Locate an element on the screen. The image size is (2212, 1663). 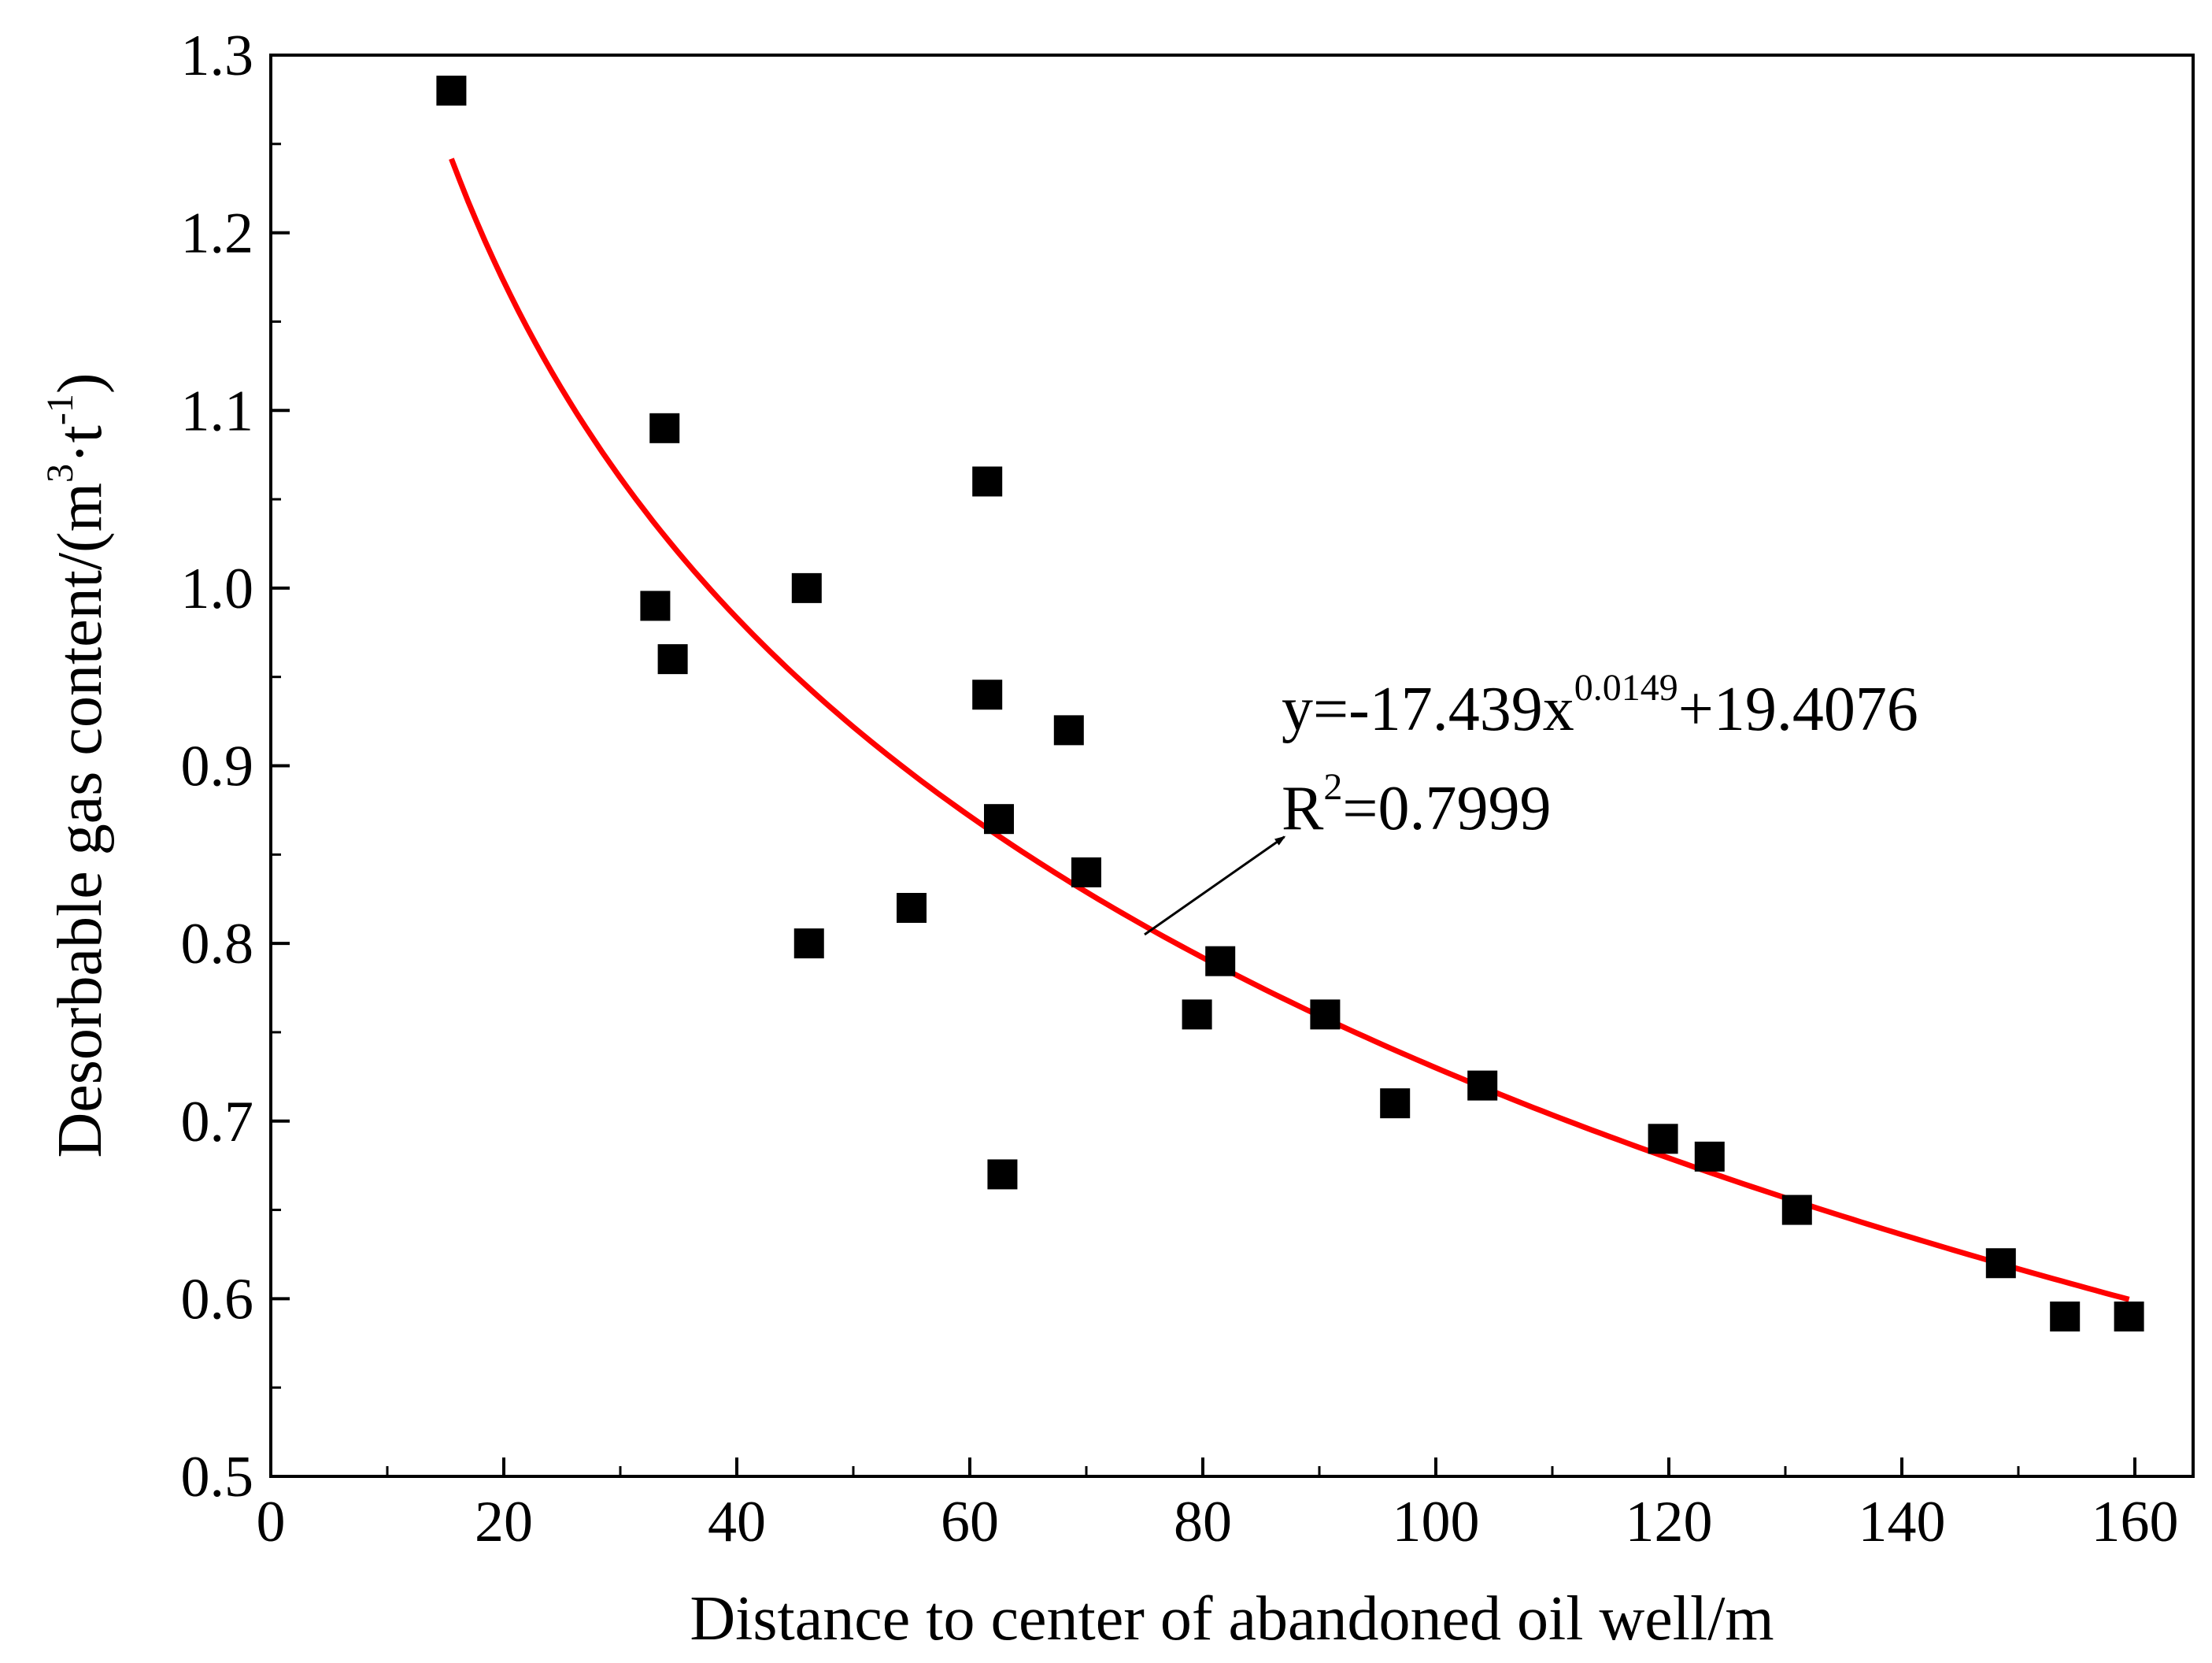
y-tick-label: 0.7 is located at coordinates (217, 1122).